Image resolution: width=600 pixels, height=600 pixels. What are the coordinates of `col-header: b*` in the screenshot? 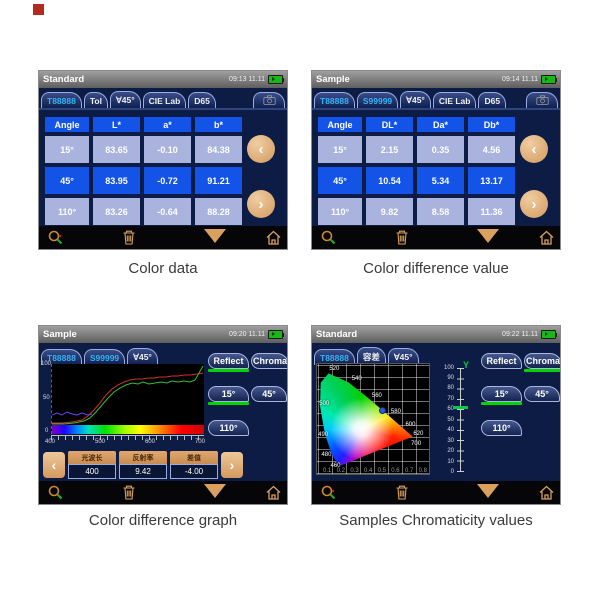 It's located at (218, 124).